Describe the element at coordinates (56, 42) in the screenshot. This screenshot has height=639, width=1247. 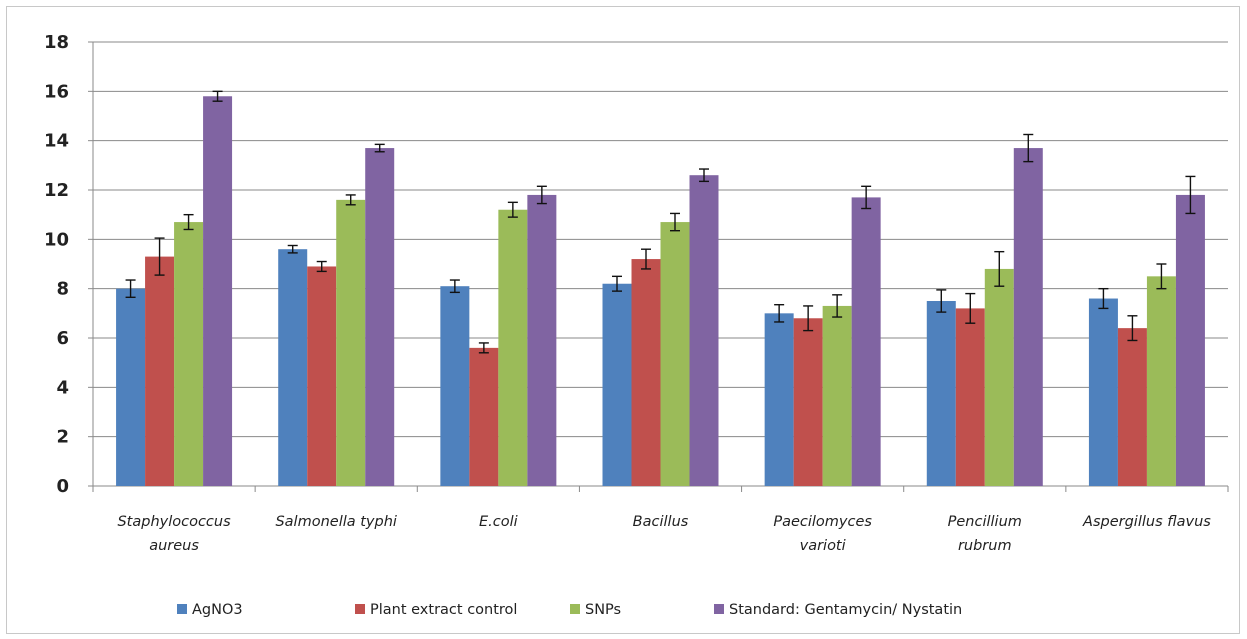
I see `y-tick-label: 18` at that location.